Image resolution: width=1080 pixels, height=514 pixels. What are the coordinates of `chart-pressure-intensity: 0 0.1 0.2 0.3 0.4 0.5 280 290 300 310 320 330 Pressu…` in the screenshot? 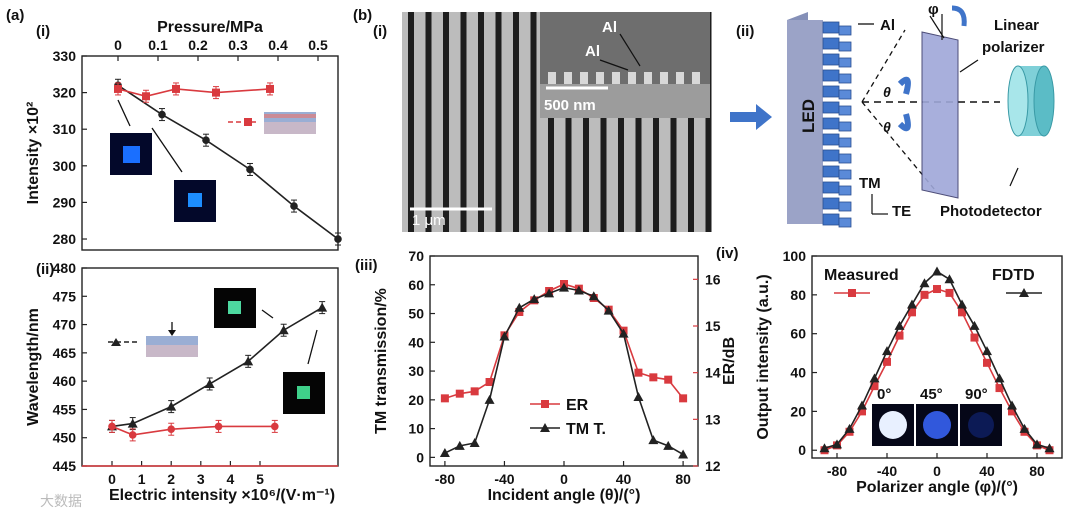 It's located at (183, 135).